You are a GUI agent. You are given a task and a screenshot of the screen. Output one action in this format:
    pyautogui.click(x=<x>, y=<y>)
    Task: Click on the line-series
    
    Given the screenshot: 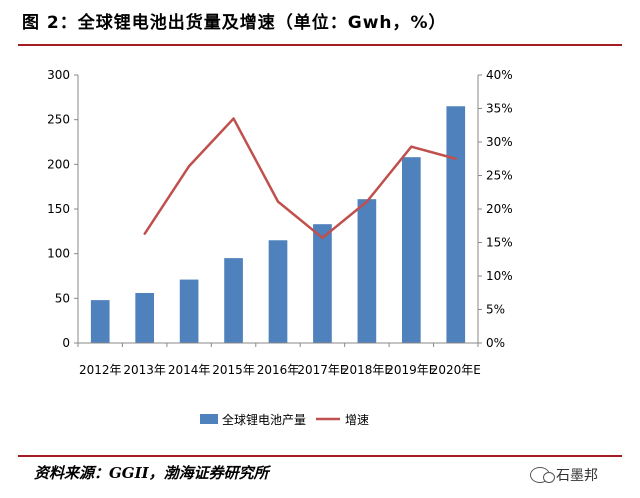 What is the action you would take?
    pyautogui.click(x=300, y=178)
    